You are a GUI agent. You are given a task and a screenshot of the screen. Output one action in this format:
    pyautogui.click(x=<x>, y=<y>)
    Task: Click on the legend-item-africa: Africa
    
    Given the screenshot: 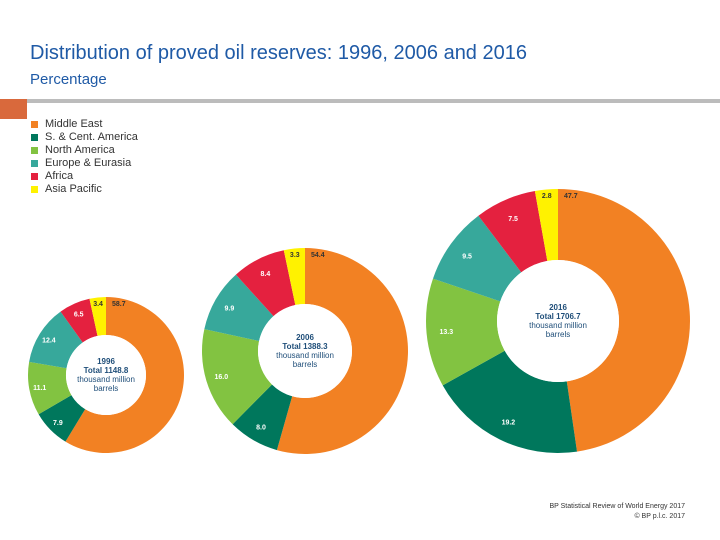 What is the action you would take?
    pyautogui.click(x=84, y=176)
    